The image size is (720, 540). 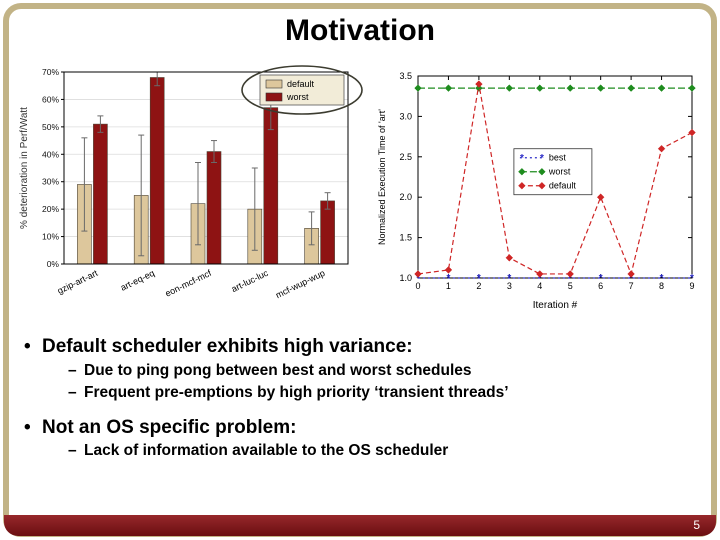 What do you see at coordinates (24, 168) in the screenshot?
I see `svg-text: % deterioration in Perf/Watt` at bounding box center [24, 168].